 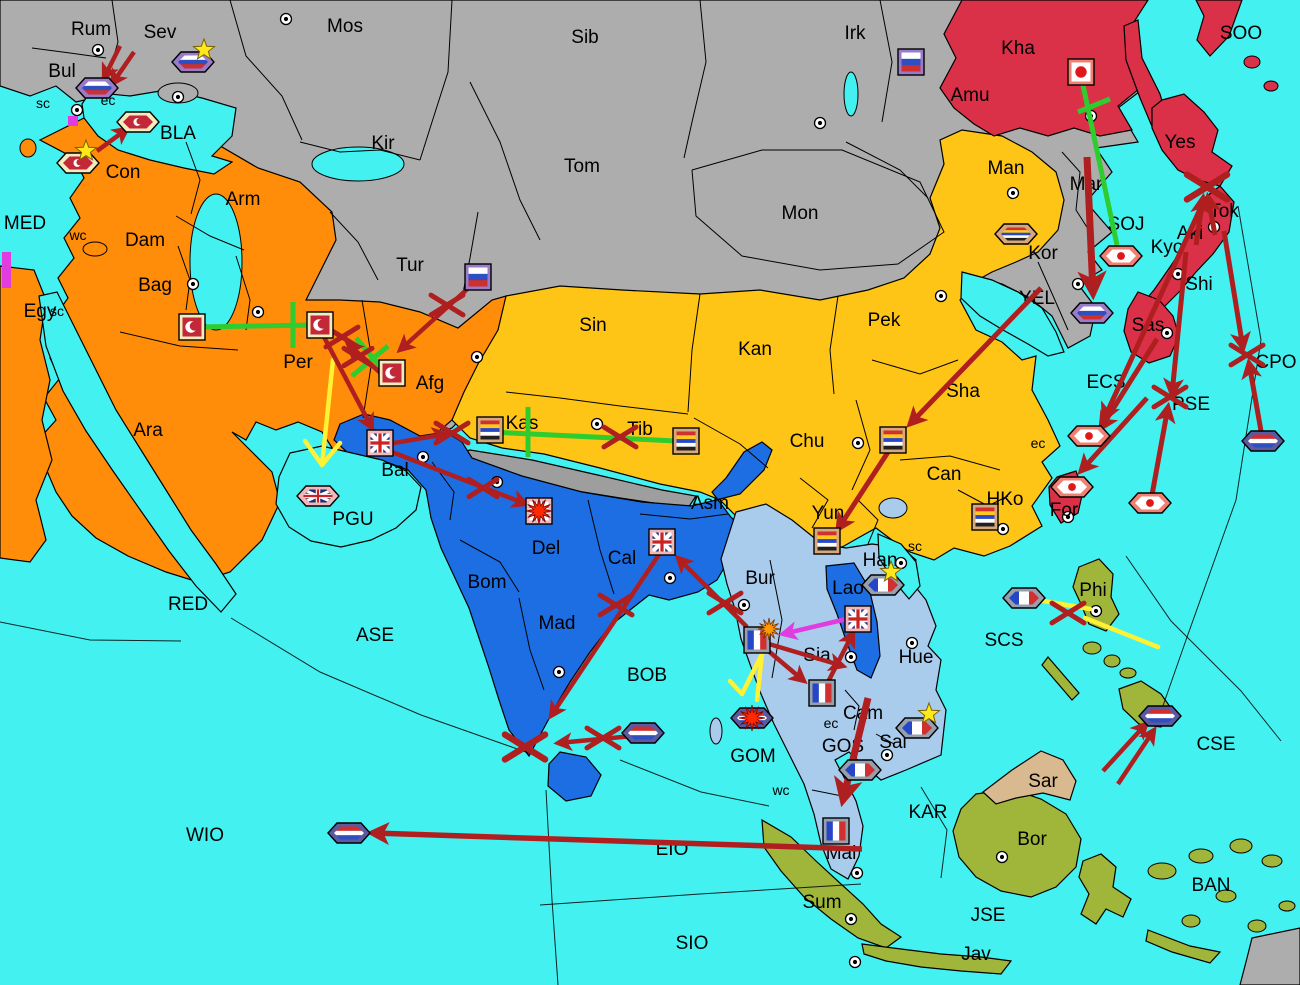 What do you see at coordinates (1263, 441) in the screenshot?
I see `unit-holland-fleet` at bounding box center [1263, 441].